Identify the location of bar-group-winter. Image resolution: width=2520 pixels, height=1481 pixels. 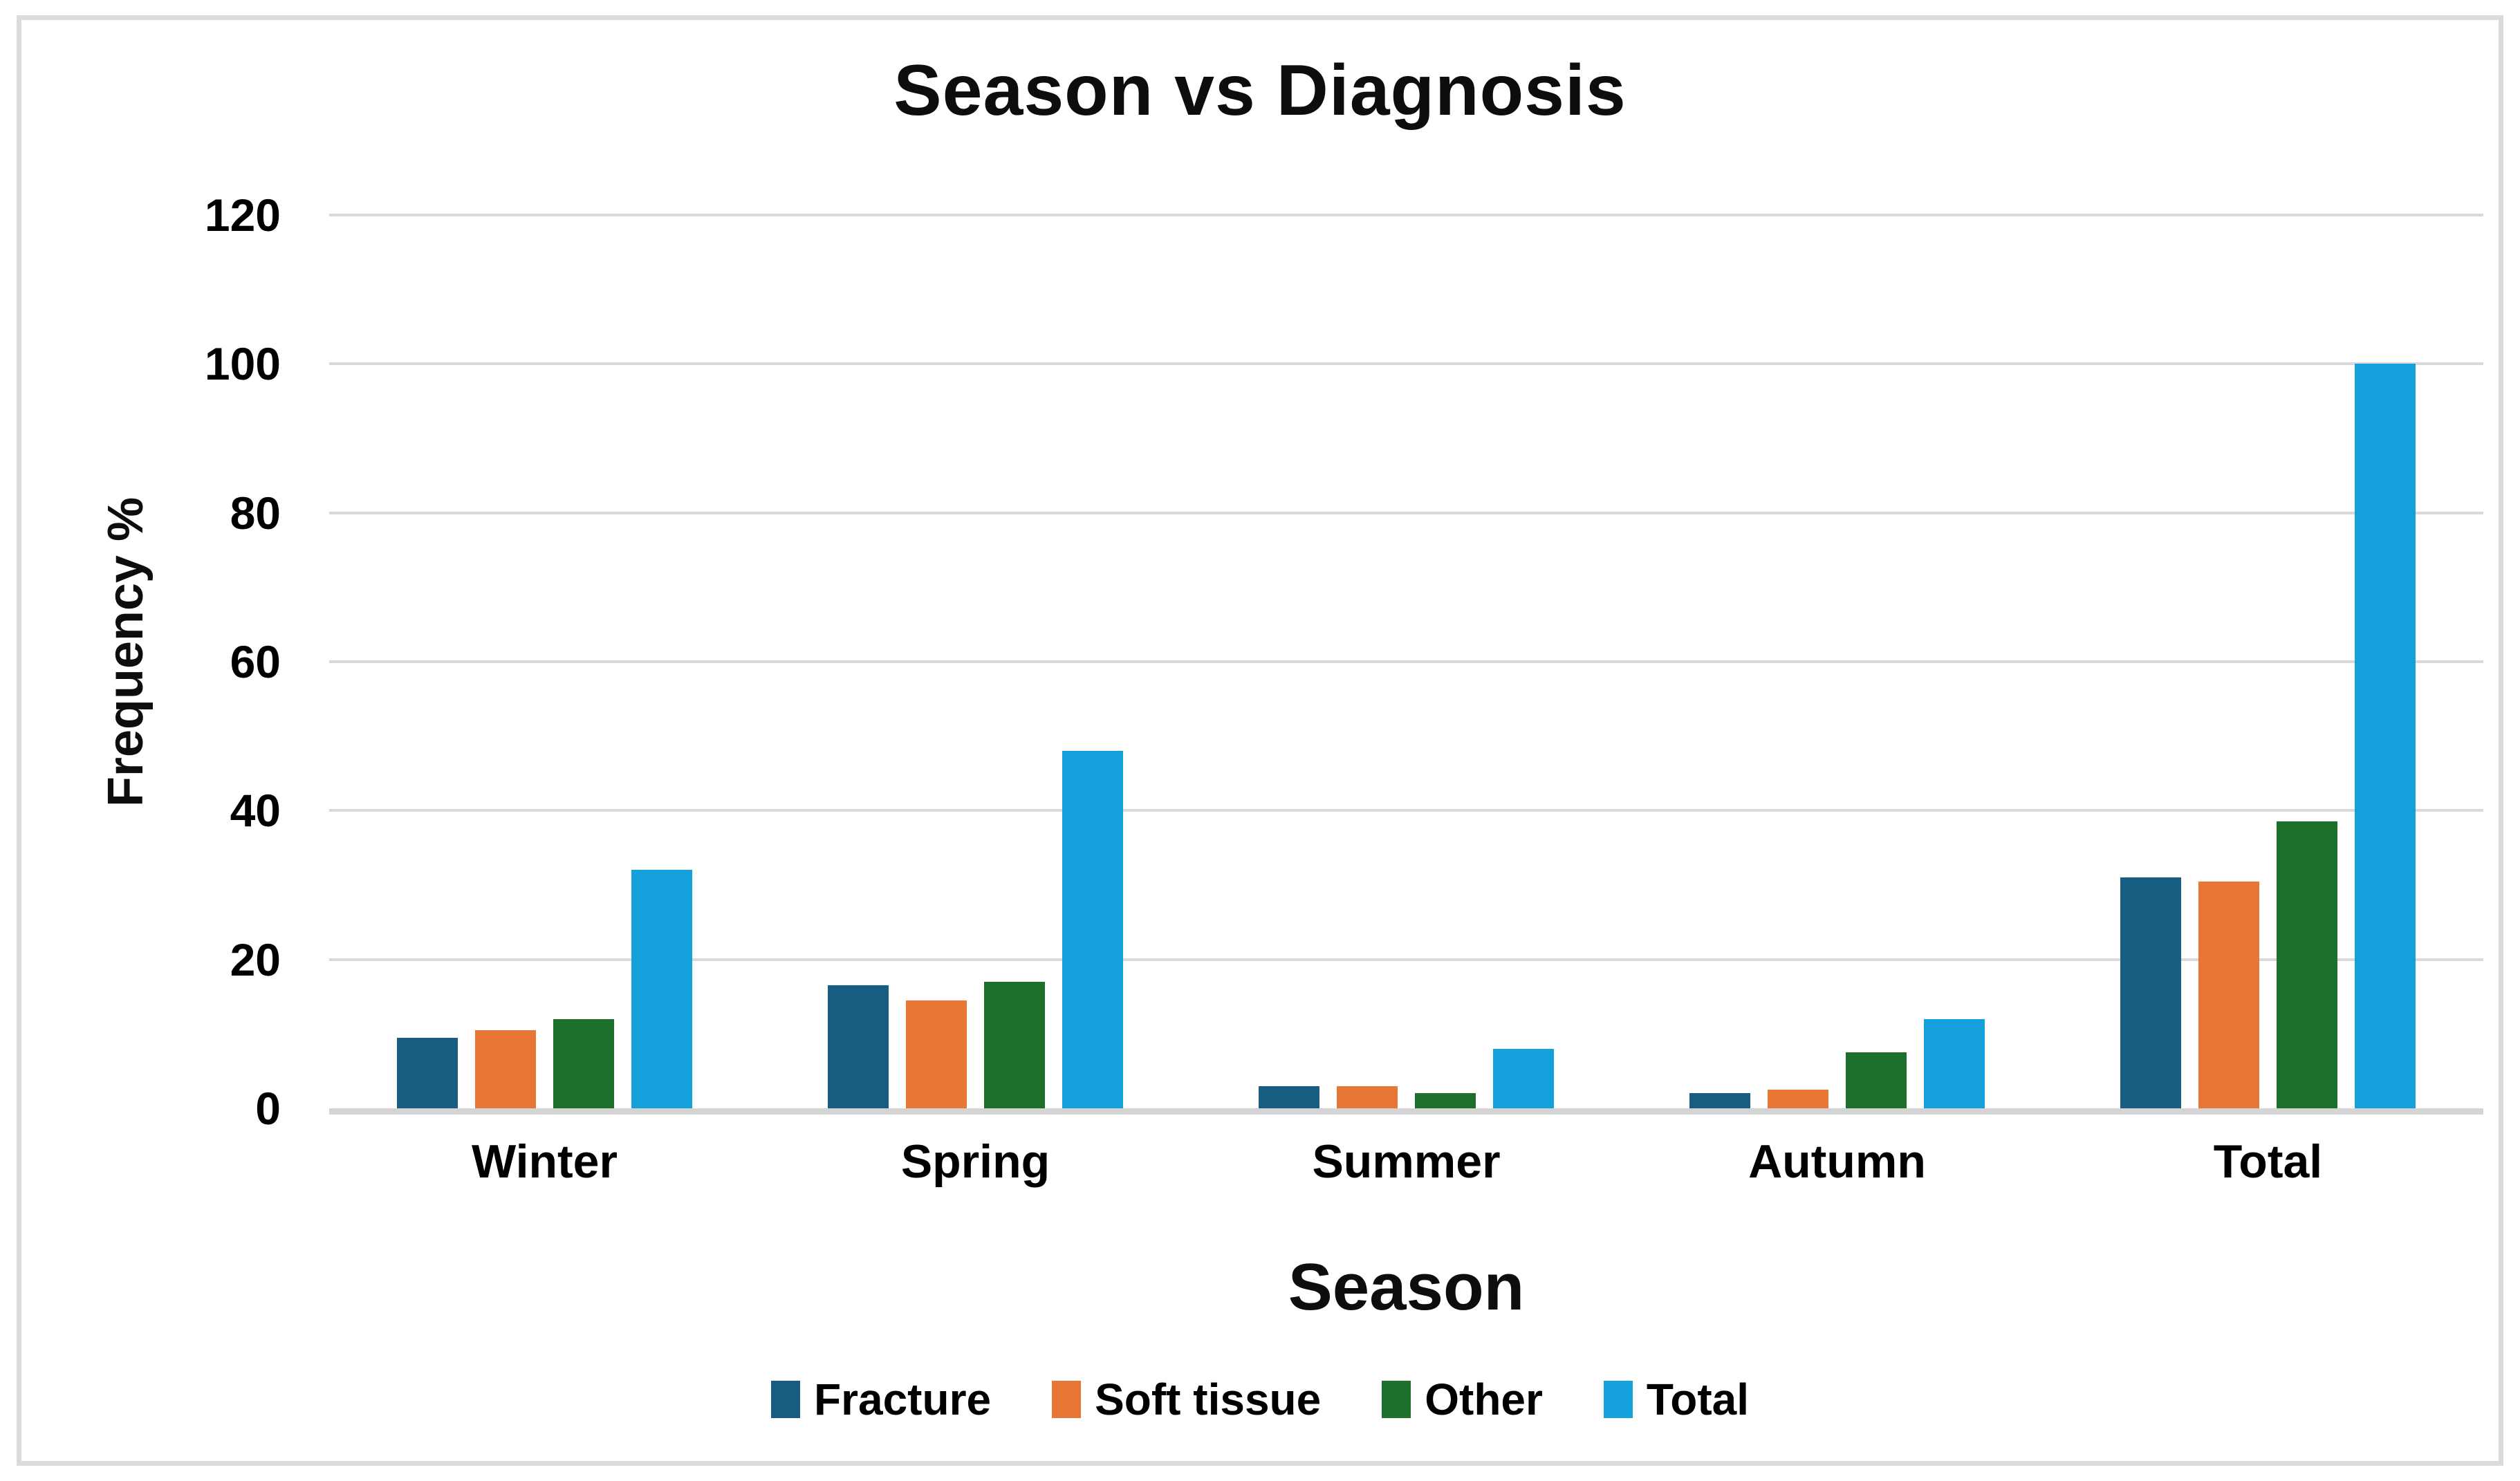
(544, 661).